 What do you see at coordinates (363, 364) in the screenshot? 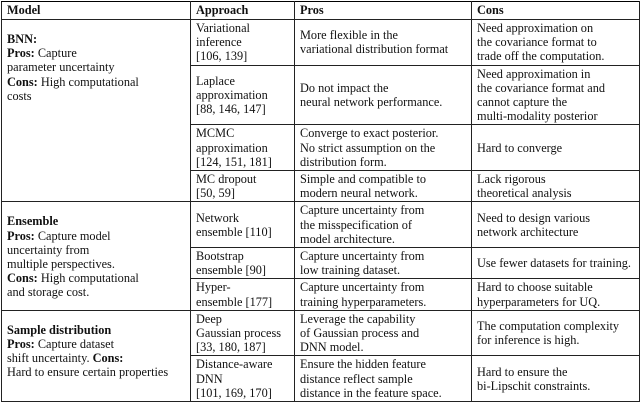
I see `cell-line: Ensure the hidden feature` at bounding box center [363, 364].